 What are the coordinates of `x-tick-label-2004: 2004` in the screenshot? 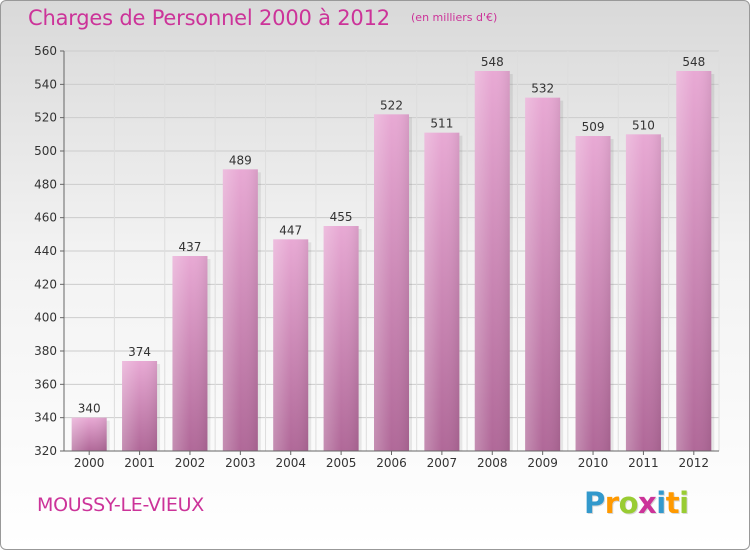 It's located at (290, 463).